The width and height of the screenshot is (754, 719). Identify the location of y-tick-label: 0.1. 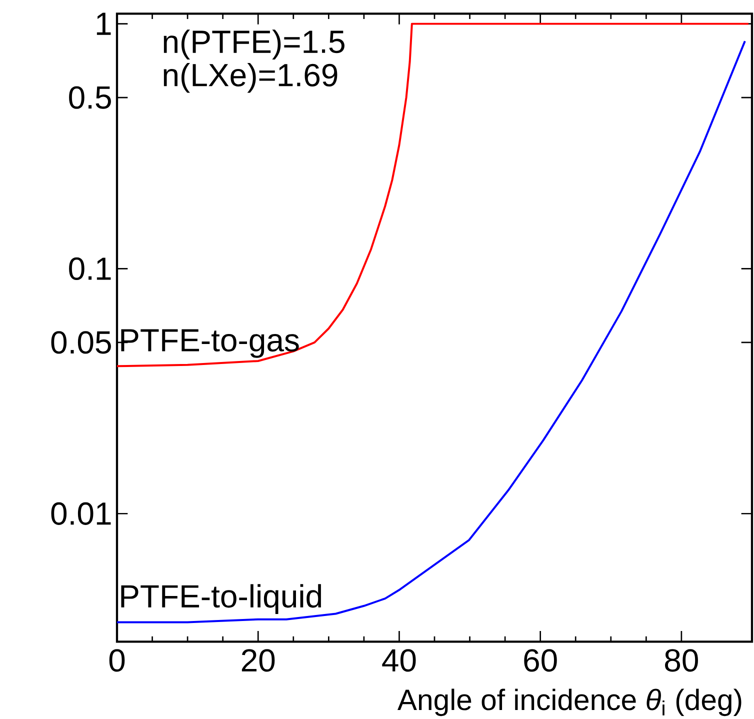
(90, 268).